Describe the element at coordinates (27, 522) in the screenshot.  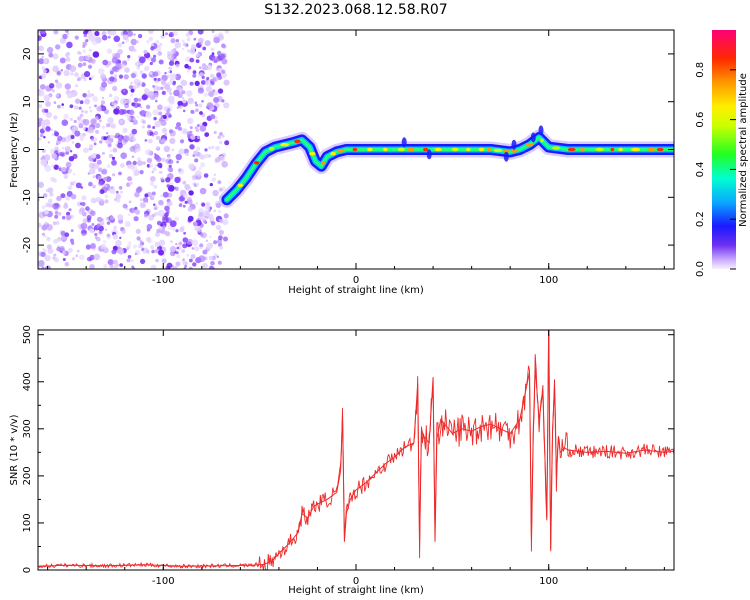
I see `y-tick-label: 100` at that location.